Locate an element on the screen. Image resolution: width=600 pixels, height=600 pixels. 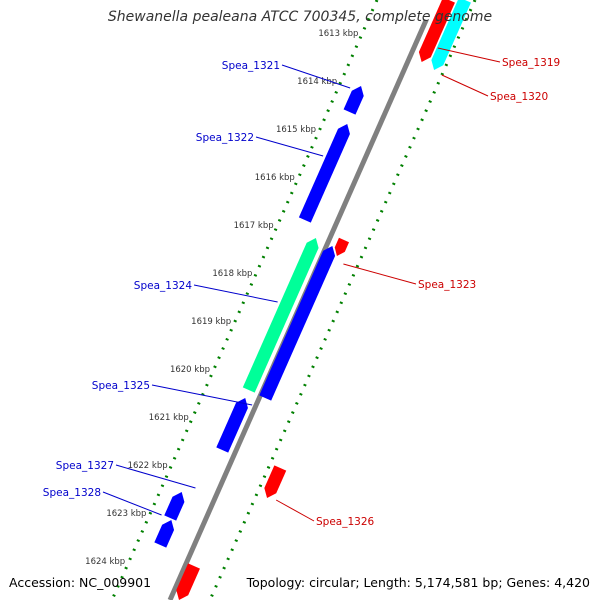
genes-count-value: 4,420 is located at coordinates (572, 582).